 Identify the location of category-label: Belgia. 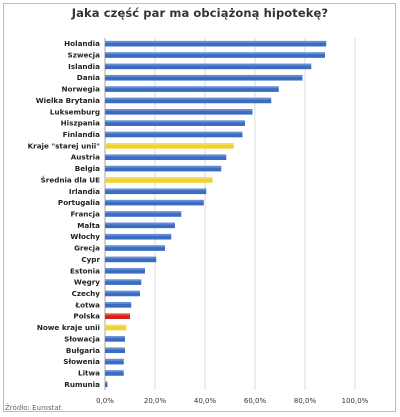
(87, 168).